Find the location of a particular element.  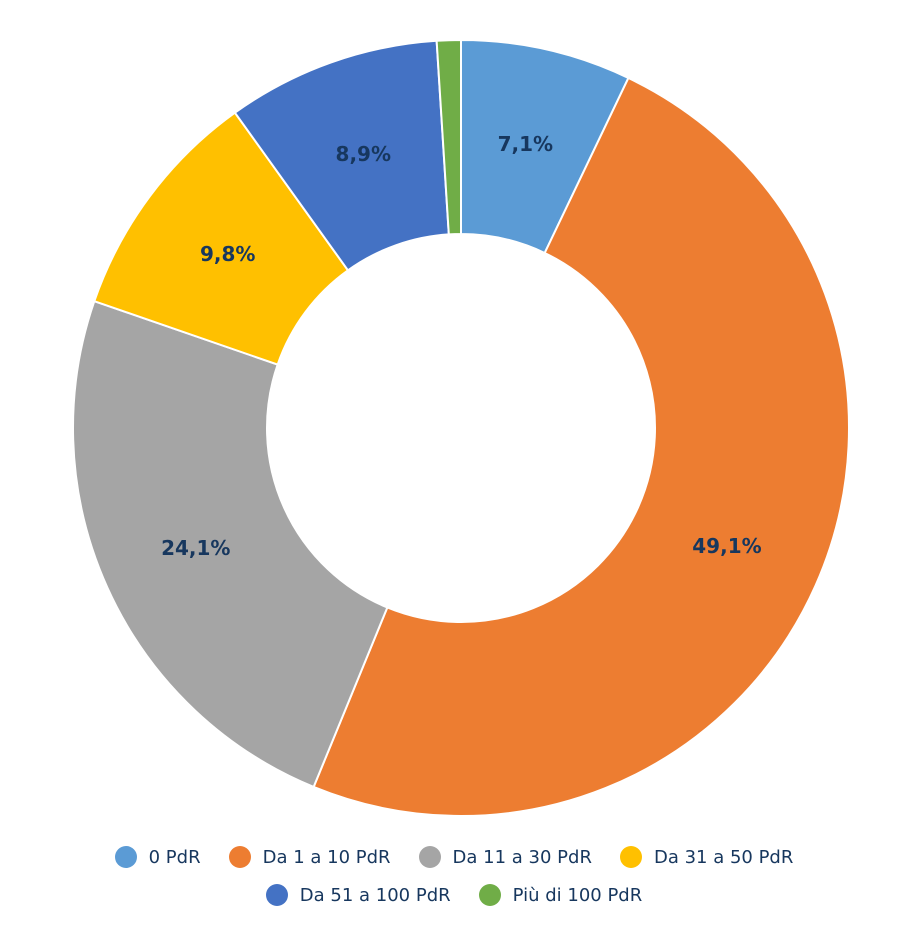

legend-swatch-piu-100-pdr is located at coordinates (489, 895).